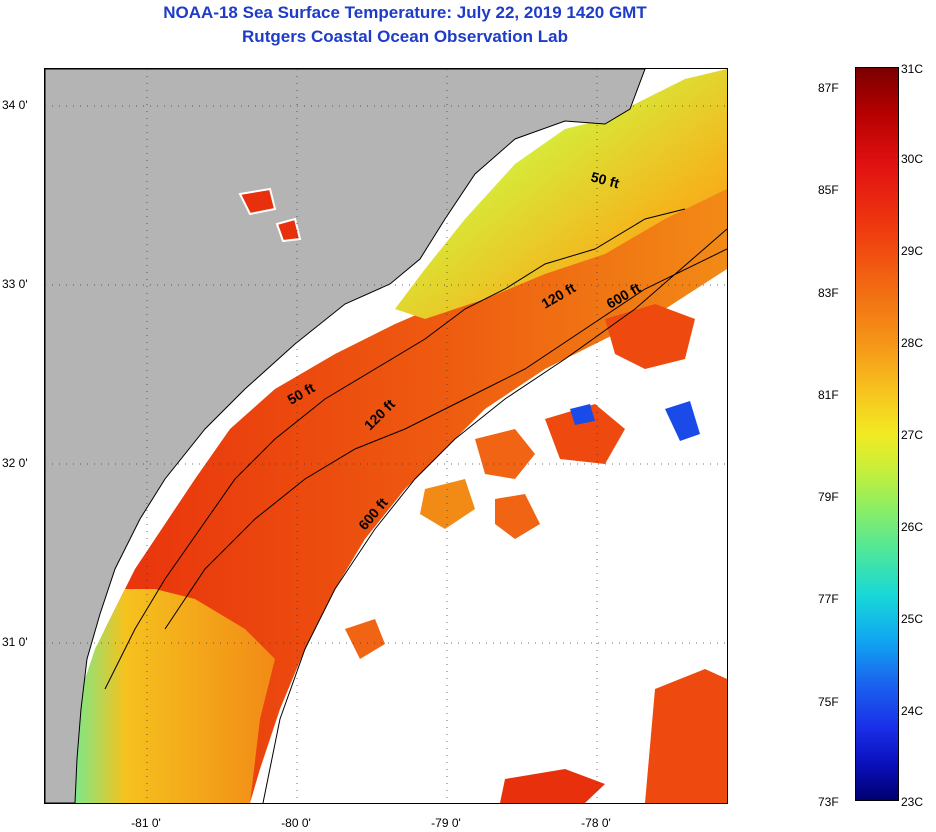  What do you see at coordinates (912, 619) in the screenshot?
I see `colorbar-label-25c: 25C` at bounding box center [912, 619].